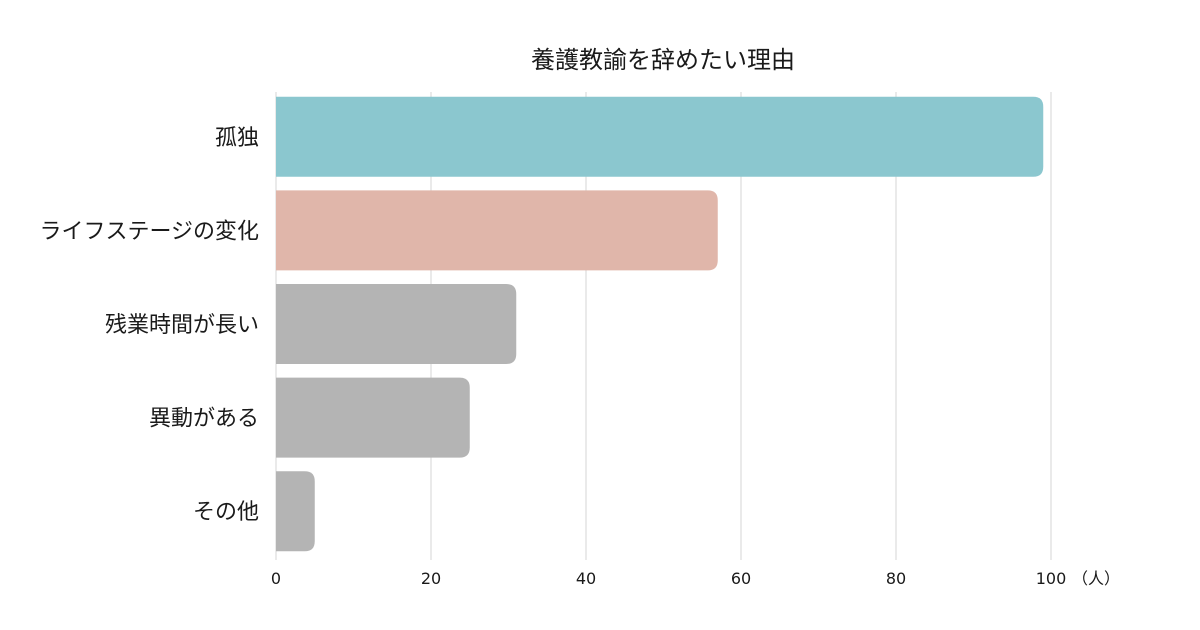  I want to click on x-tick-label: 100, so click(1051, 578).